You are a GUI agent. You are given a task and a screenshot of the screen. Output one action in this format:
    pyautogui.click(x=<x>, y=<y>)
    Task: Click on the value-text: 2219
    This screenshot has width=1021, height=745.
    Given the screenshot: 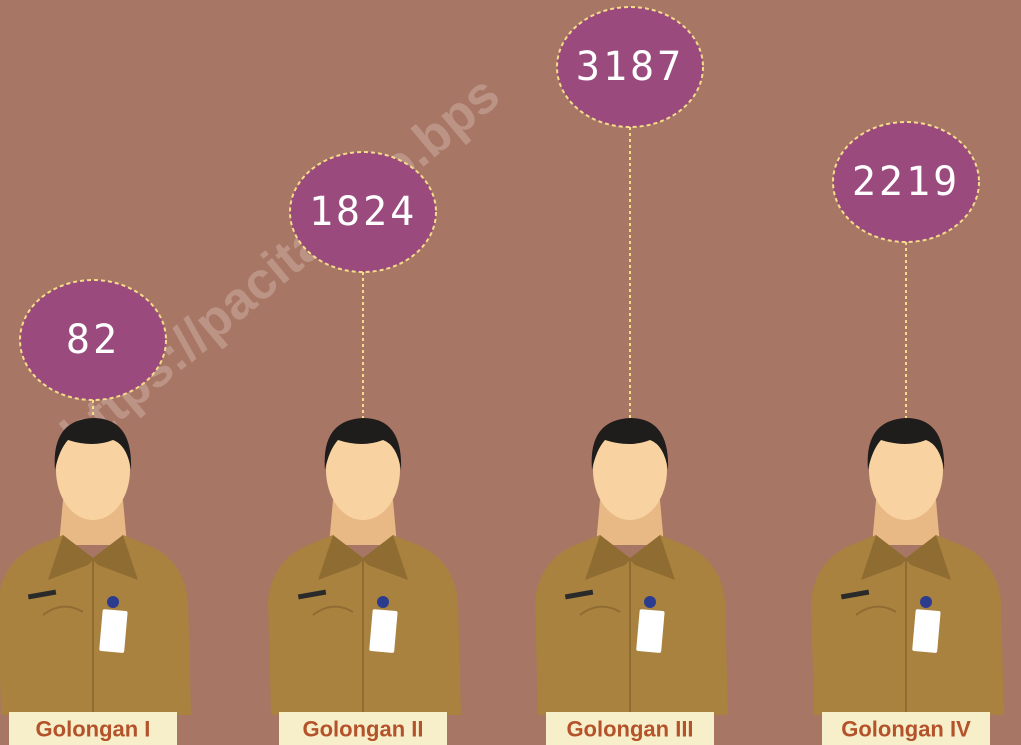 What is the action you would take?
    pyautogui.click(x=906, y=182)
    